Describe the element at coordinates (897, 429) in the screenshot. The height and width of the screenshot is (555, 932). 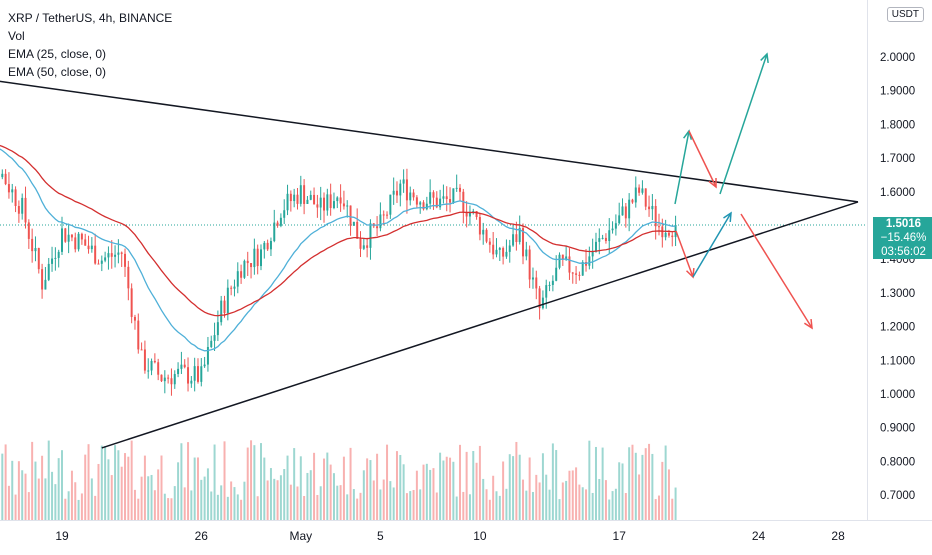
I see `y-tick-label: 0.9000` at that location.